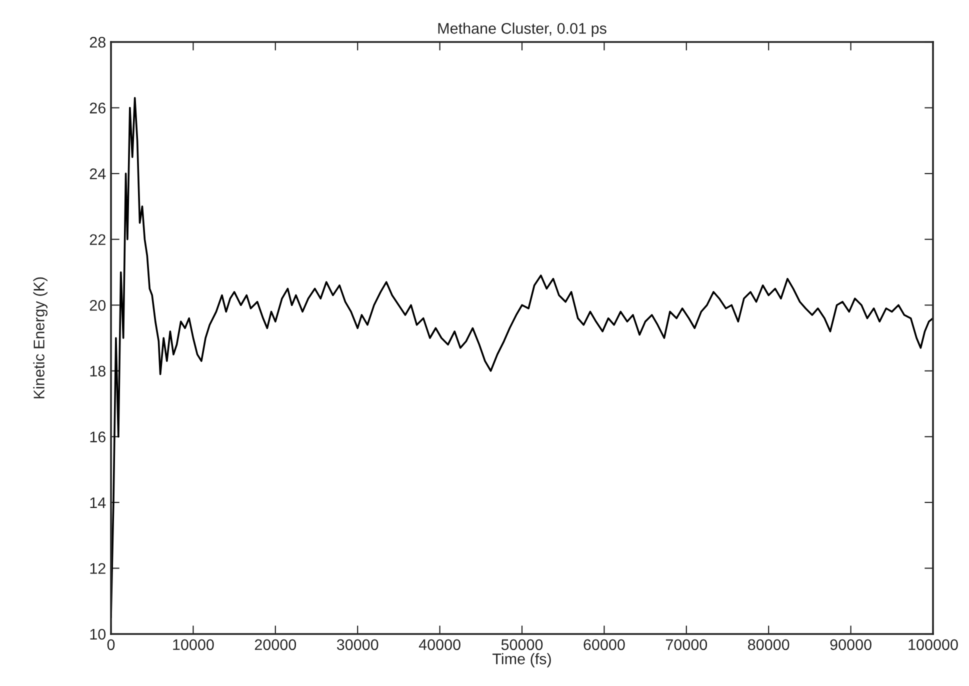  Describe the element at coordinates (604, 644) in the screenshot. I see `x-tick-label: 60000` at that location.